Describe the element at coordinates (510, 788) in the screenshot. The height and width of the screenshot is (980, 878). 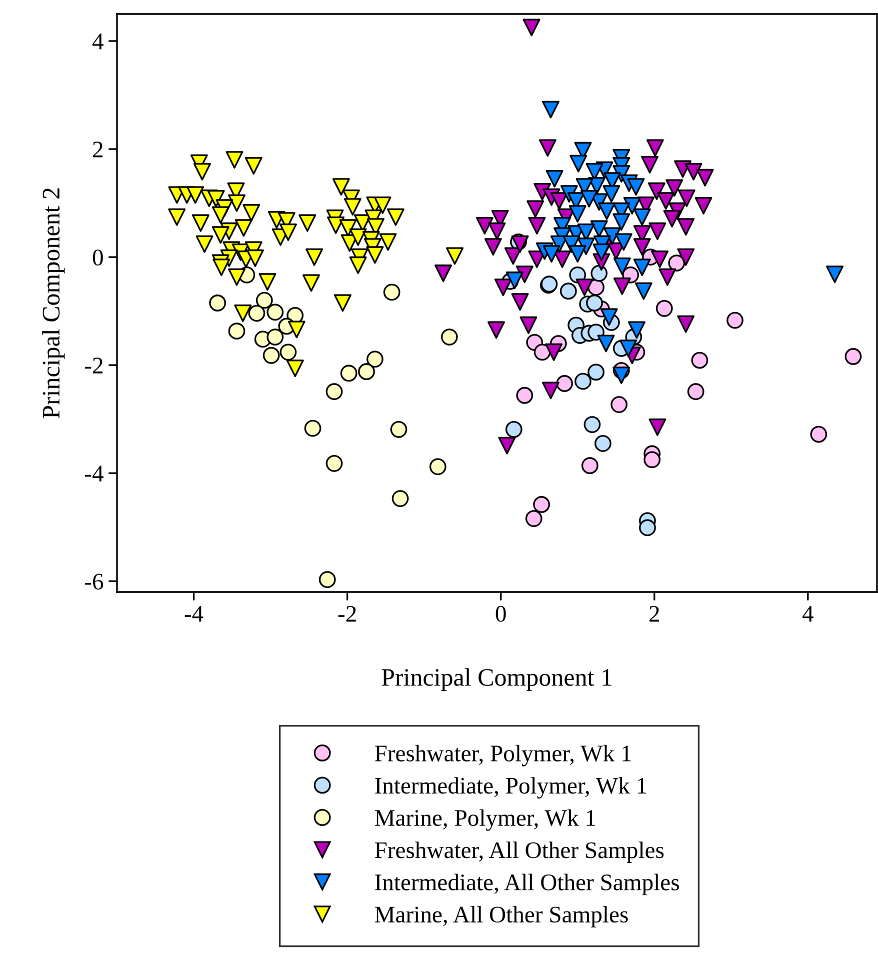
I see `legend-label: Intermediate, Polymer, Wk 1` at that location.